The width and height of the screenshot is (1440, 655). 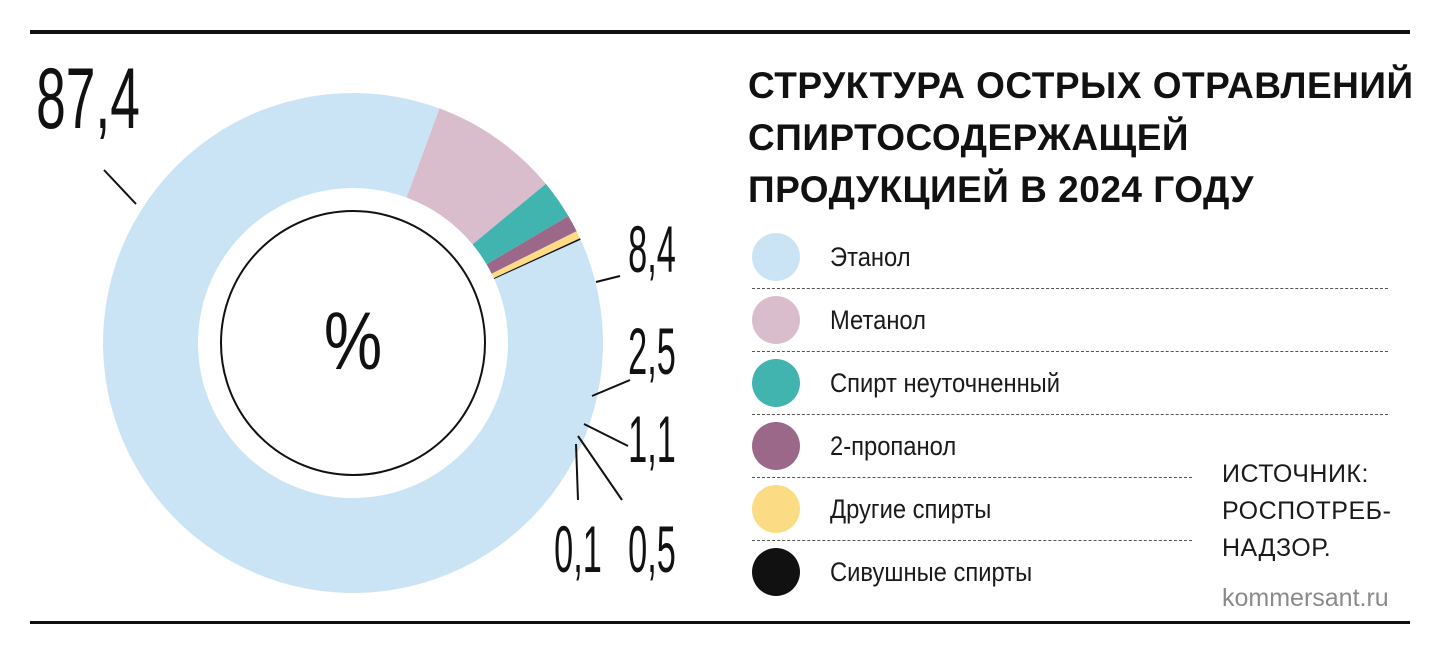 I want to click on legend-item: Сивушные спирты, so click(x=972, y=572).